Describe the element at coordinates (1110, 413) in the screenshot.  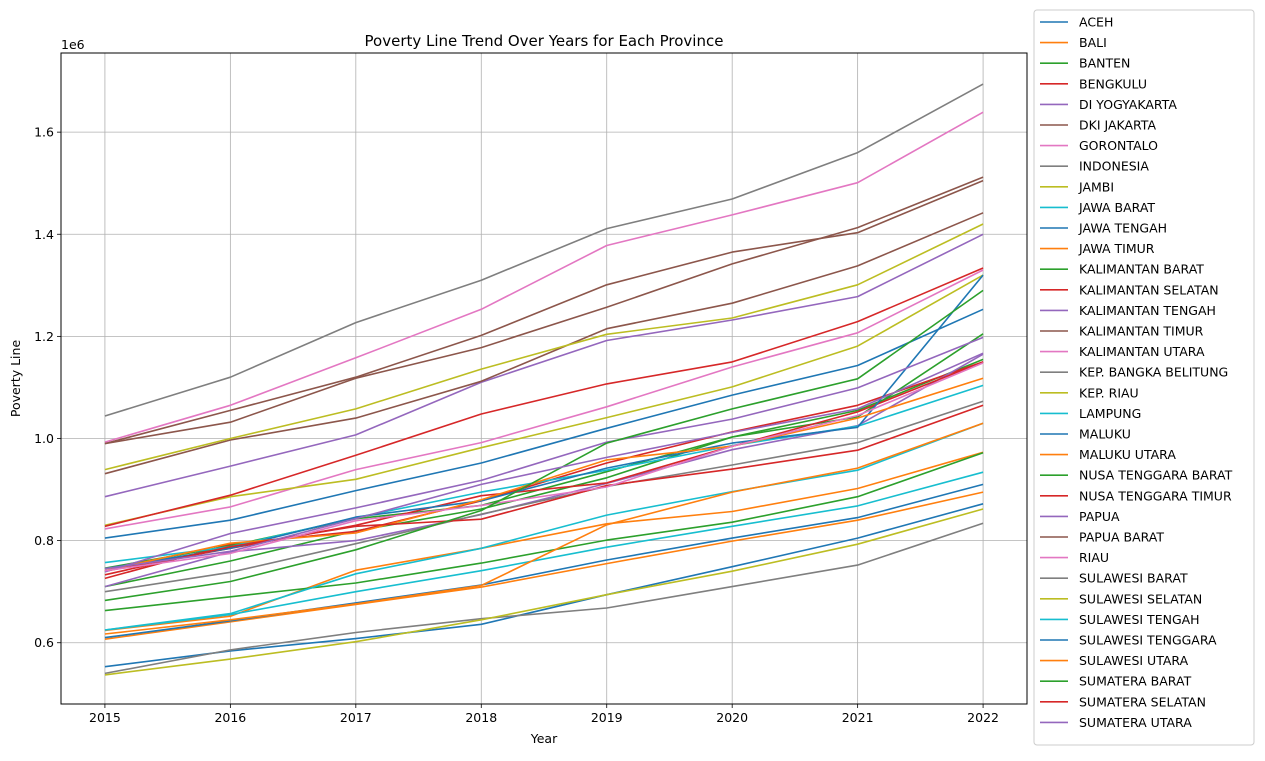
I see `legend-label: LAMPUNG` at that location.